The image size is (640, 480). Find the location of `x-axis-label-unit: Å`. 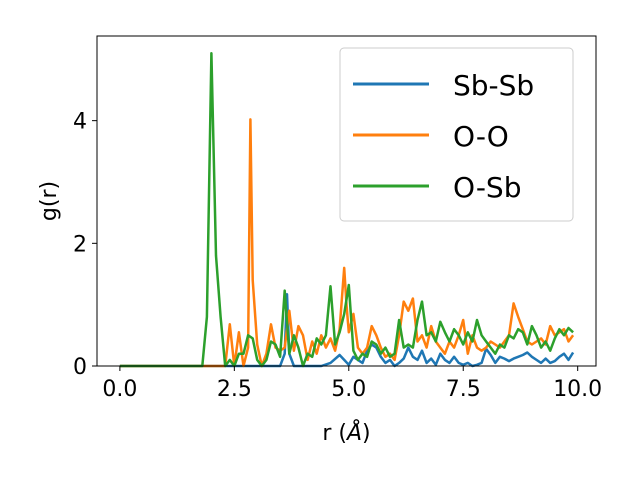

x-axis-label-unit: Å is located at coordinates (353, 432).